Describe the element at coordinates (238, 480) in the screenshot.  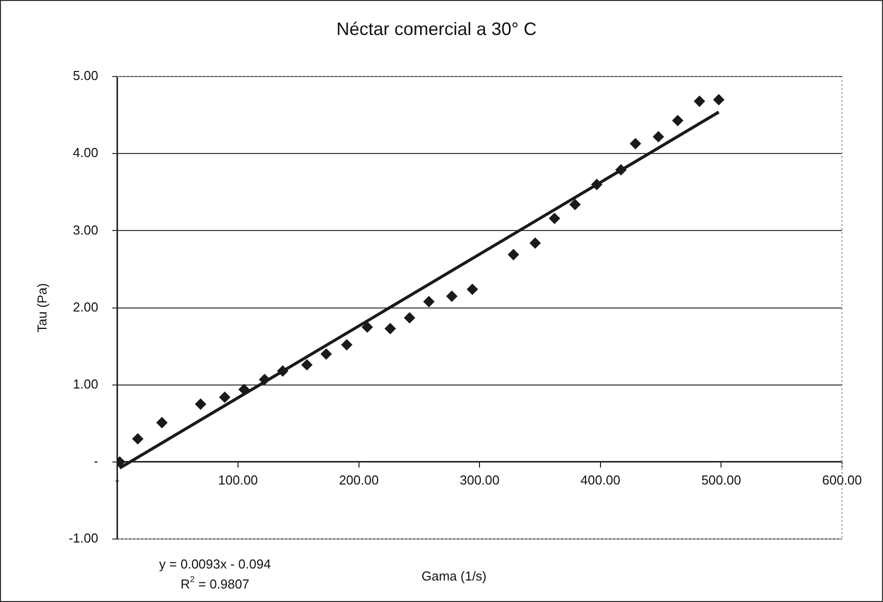
I see `x-tick-label: 100.00` at that location.